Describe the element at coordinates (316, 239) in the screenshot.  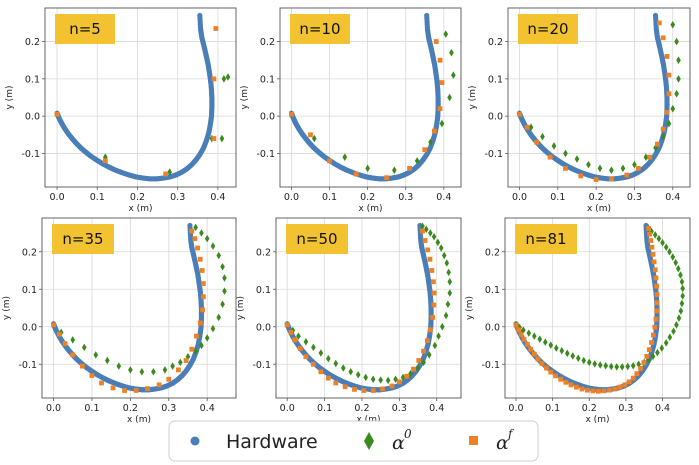
I see `sample-count-label: n=50` at that location.